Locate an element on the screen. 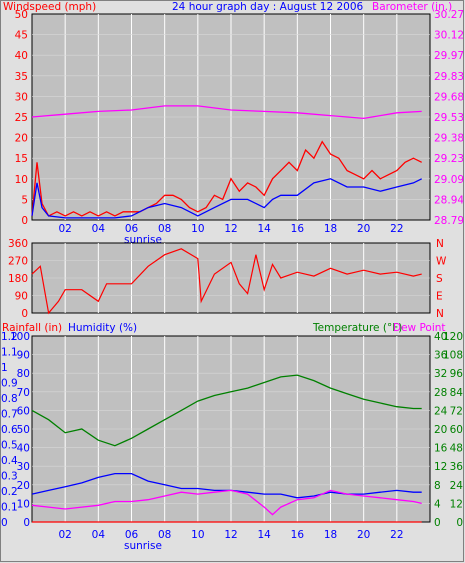 This screenshot has height=563, width=465. y-tick-label: 15 is located at coordinates (21, 159).